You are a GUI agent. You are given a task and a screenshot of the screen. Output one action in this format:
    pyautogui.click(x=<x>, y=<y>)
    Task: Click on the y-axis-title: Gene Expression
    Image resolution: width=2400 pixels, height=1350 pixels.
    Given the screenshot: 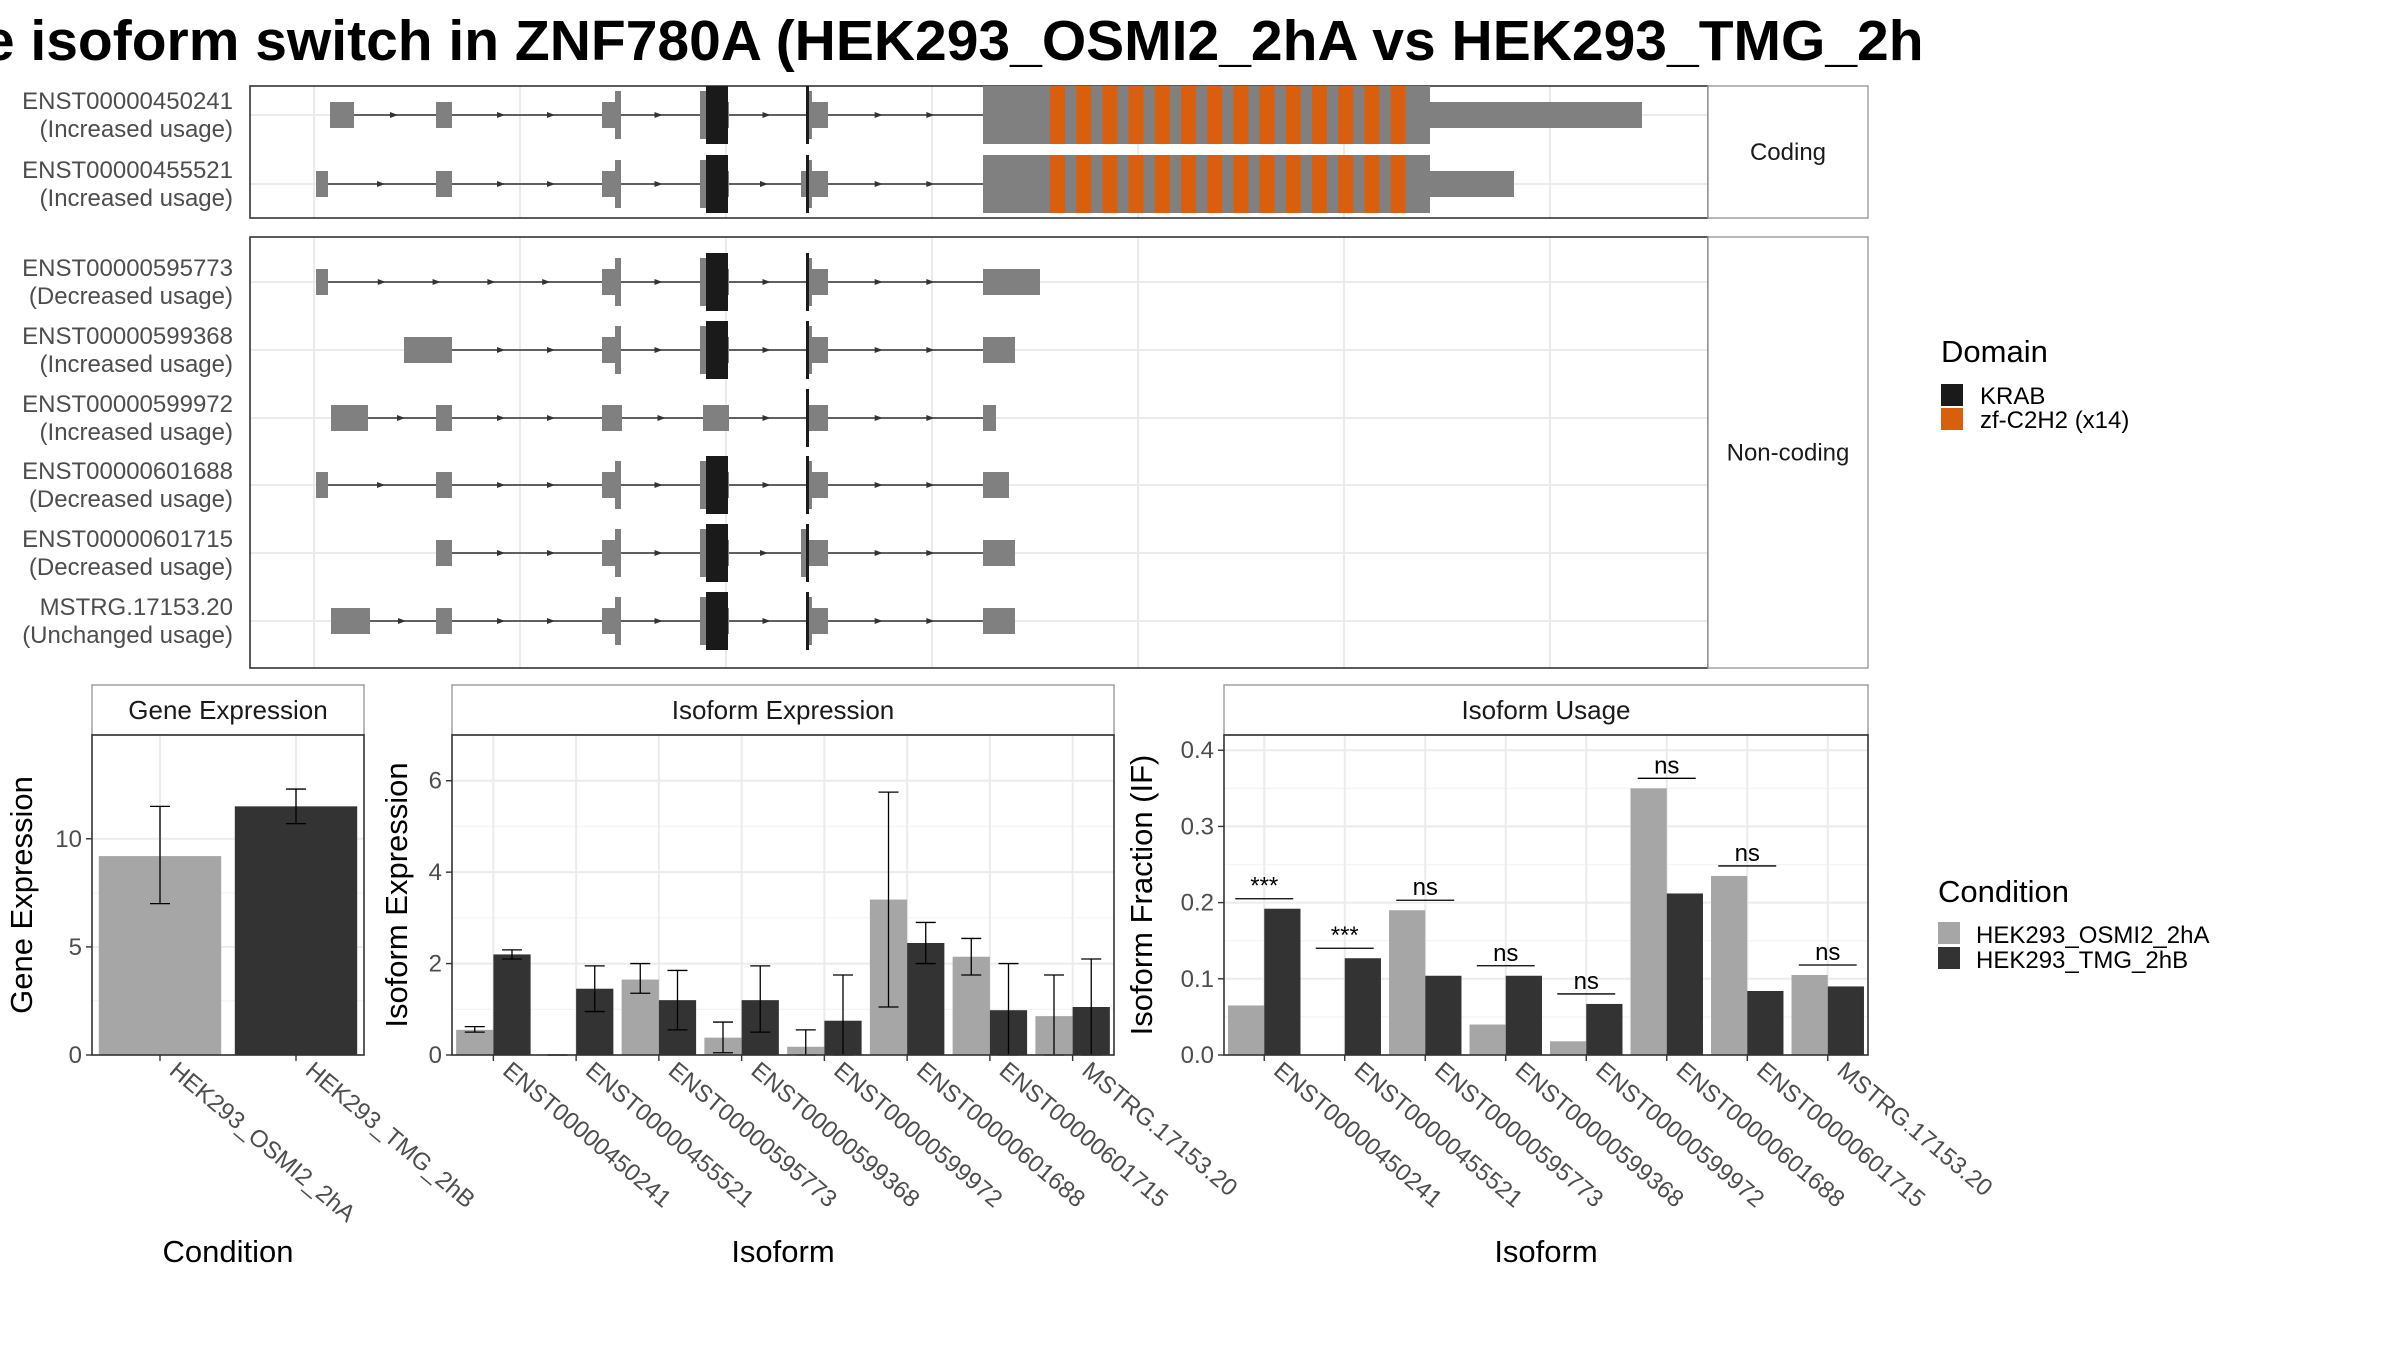 What is the action you would take?
    pyautogui.click(x=21, y=895)
    